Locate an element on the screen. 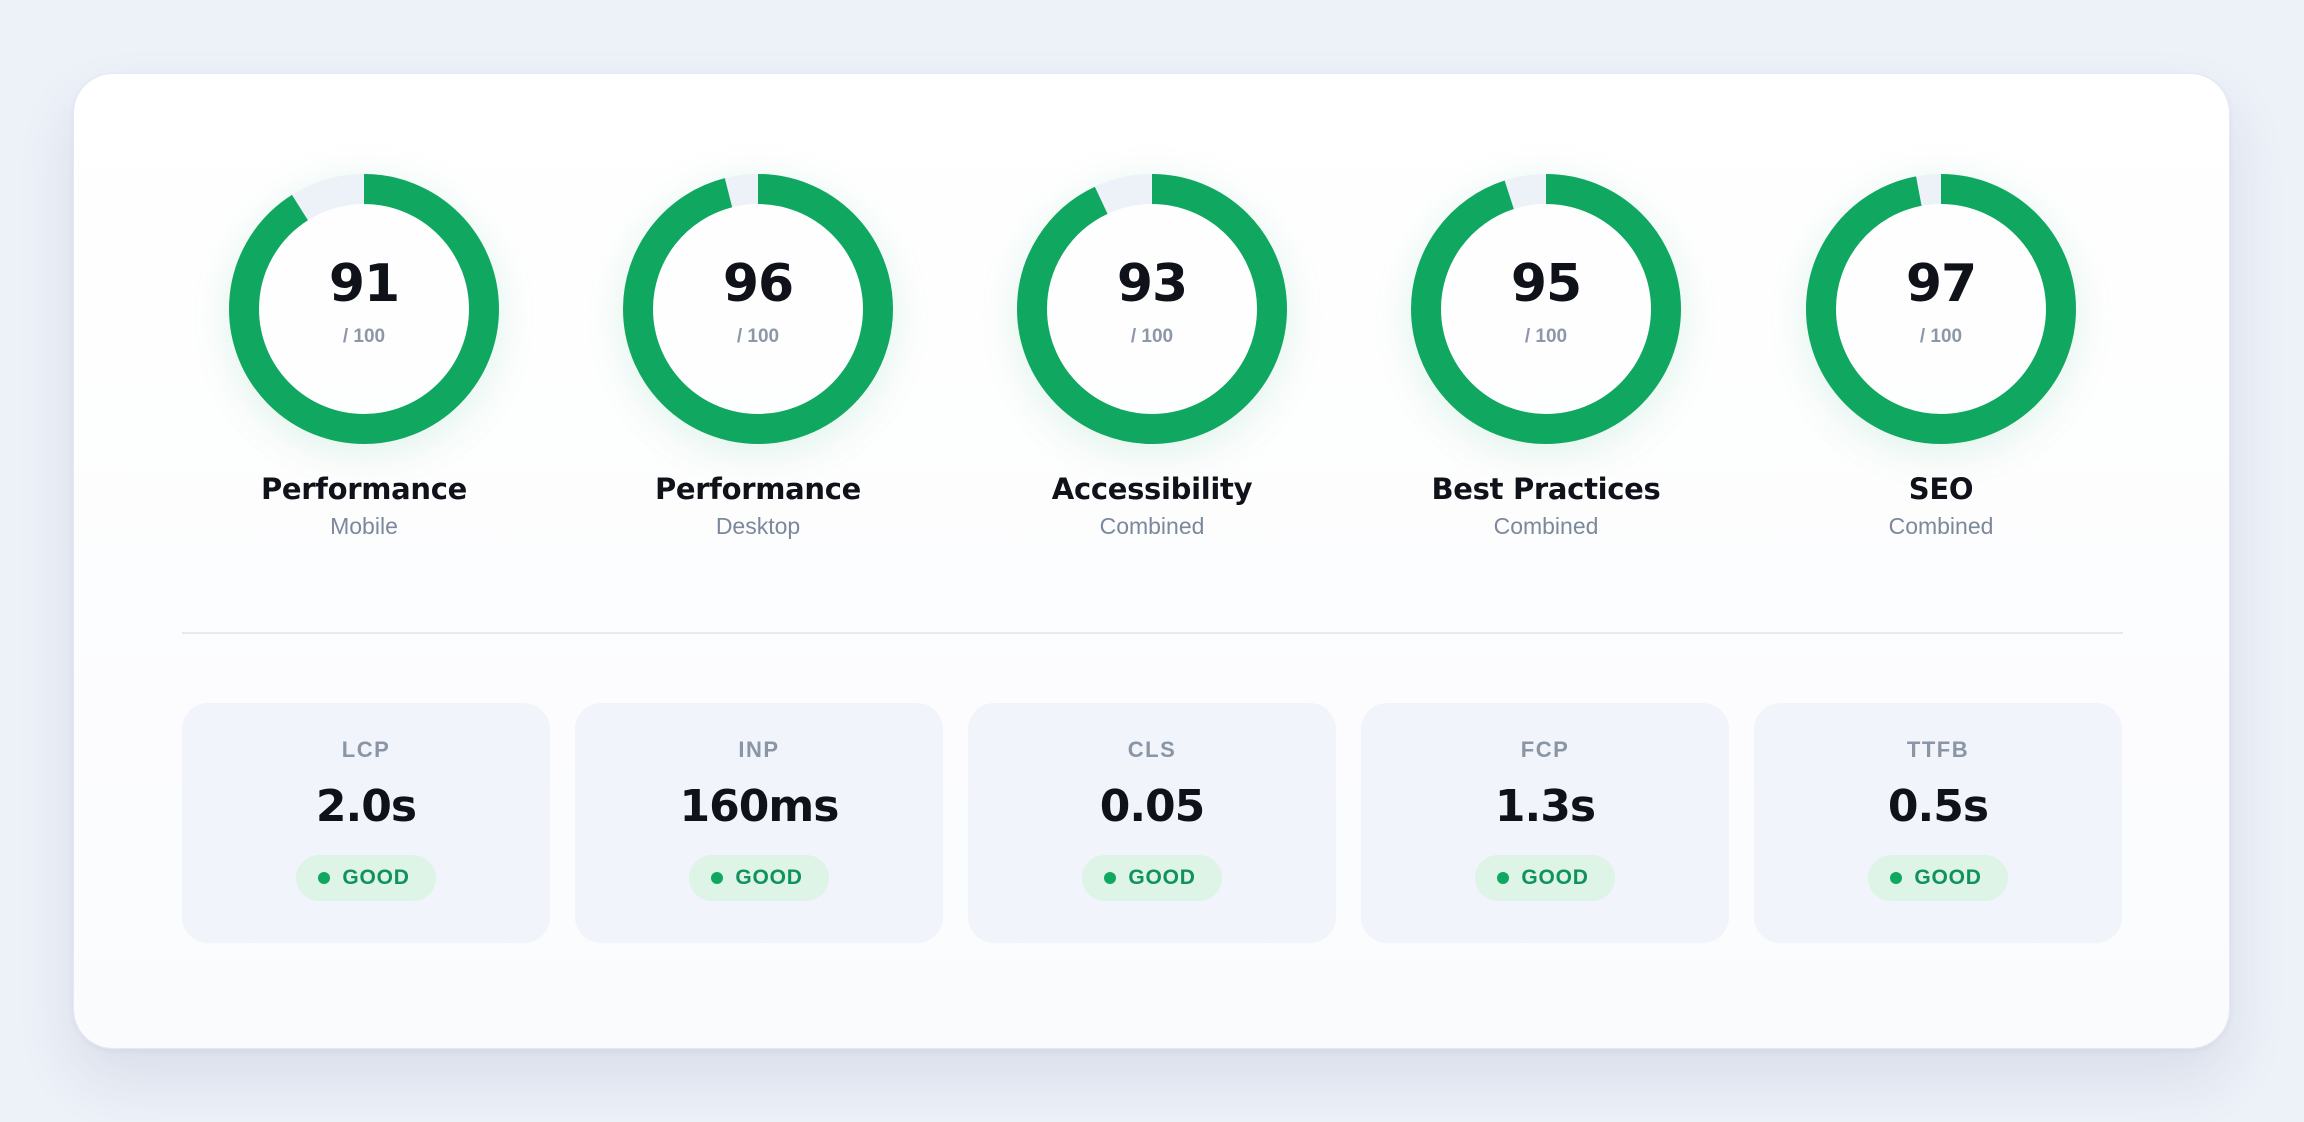 The height and width of the screenshot is (1122, 2304). score-ring: 95 / 100 is located at coordinates (1546, 309).